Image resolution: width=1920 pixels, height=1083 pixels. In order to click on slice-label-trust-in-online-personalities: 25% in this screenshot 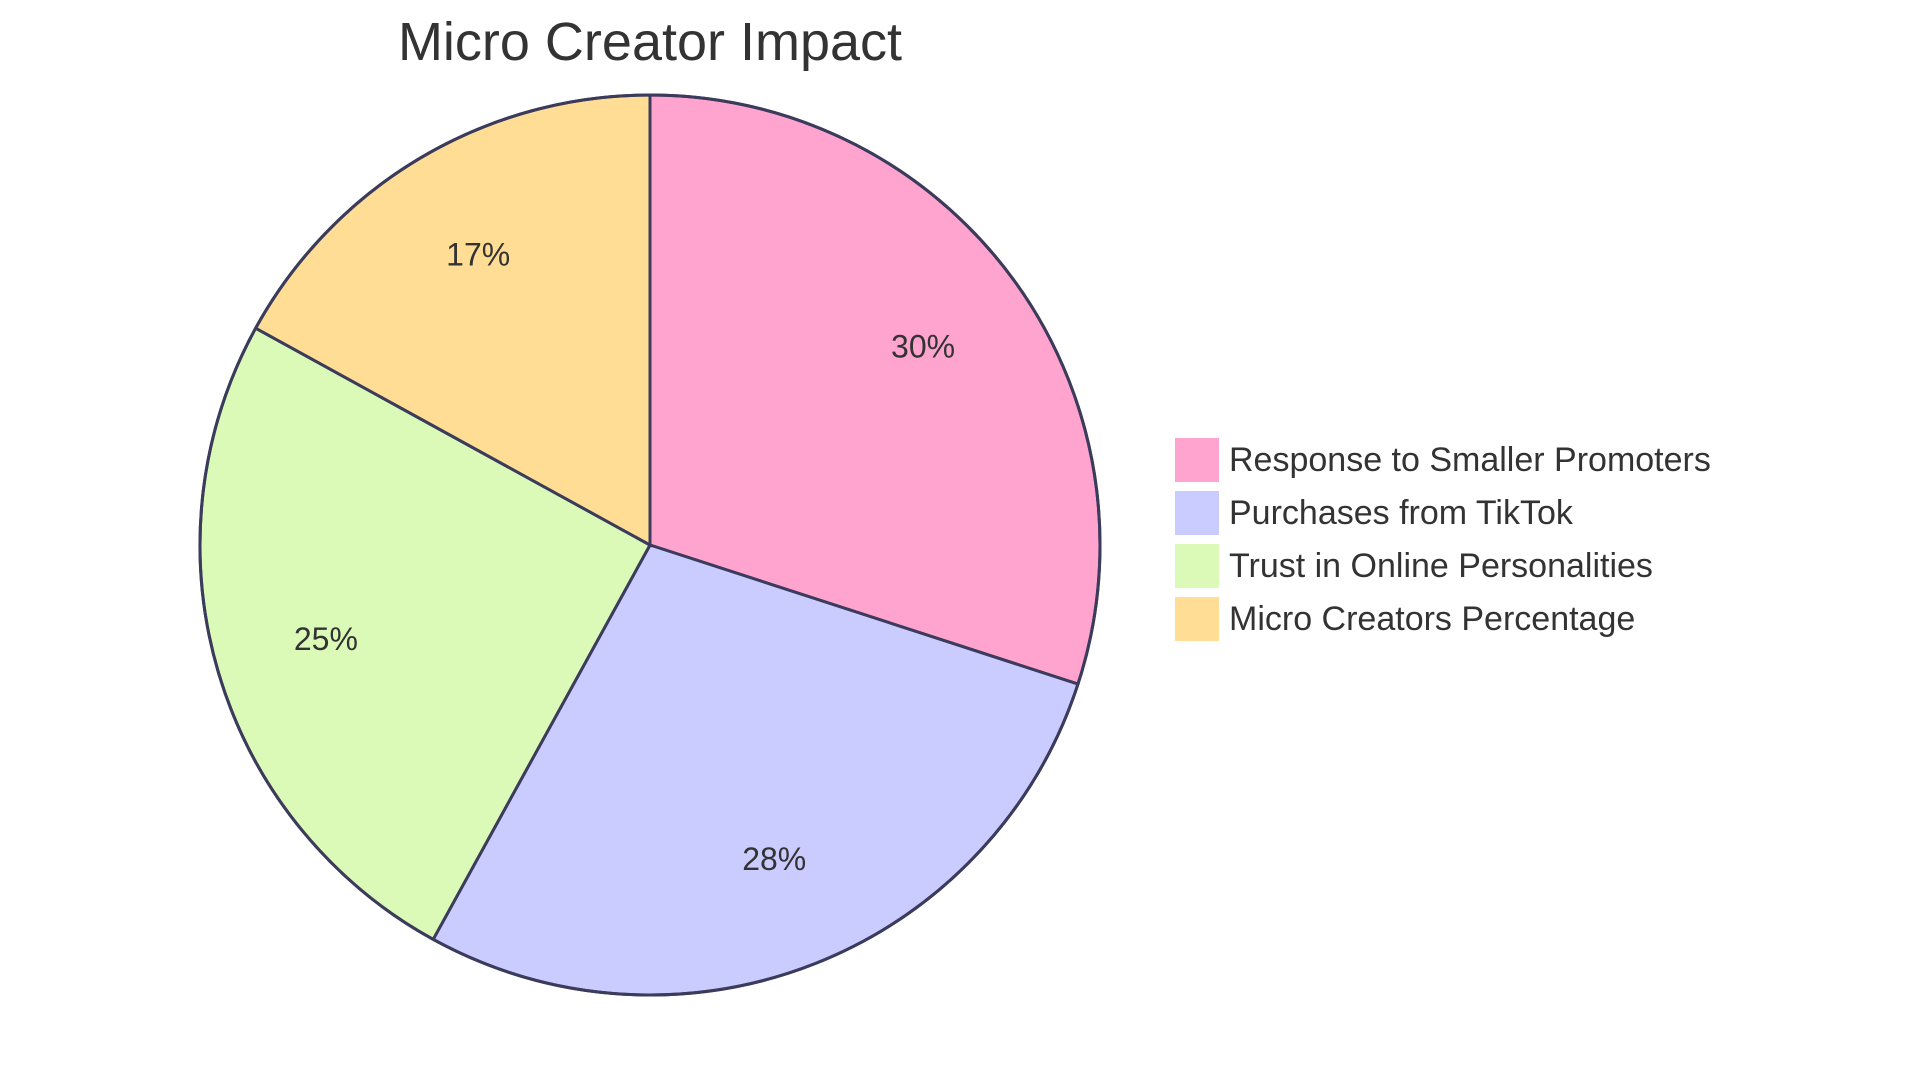, I will do `click(326, 639)`.